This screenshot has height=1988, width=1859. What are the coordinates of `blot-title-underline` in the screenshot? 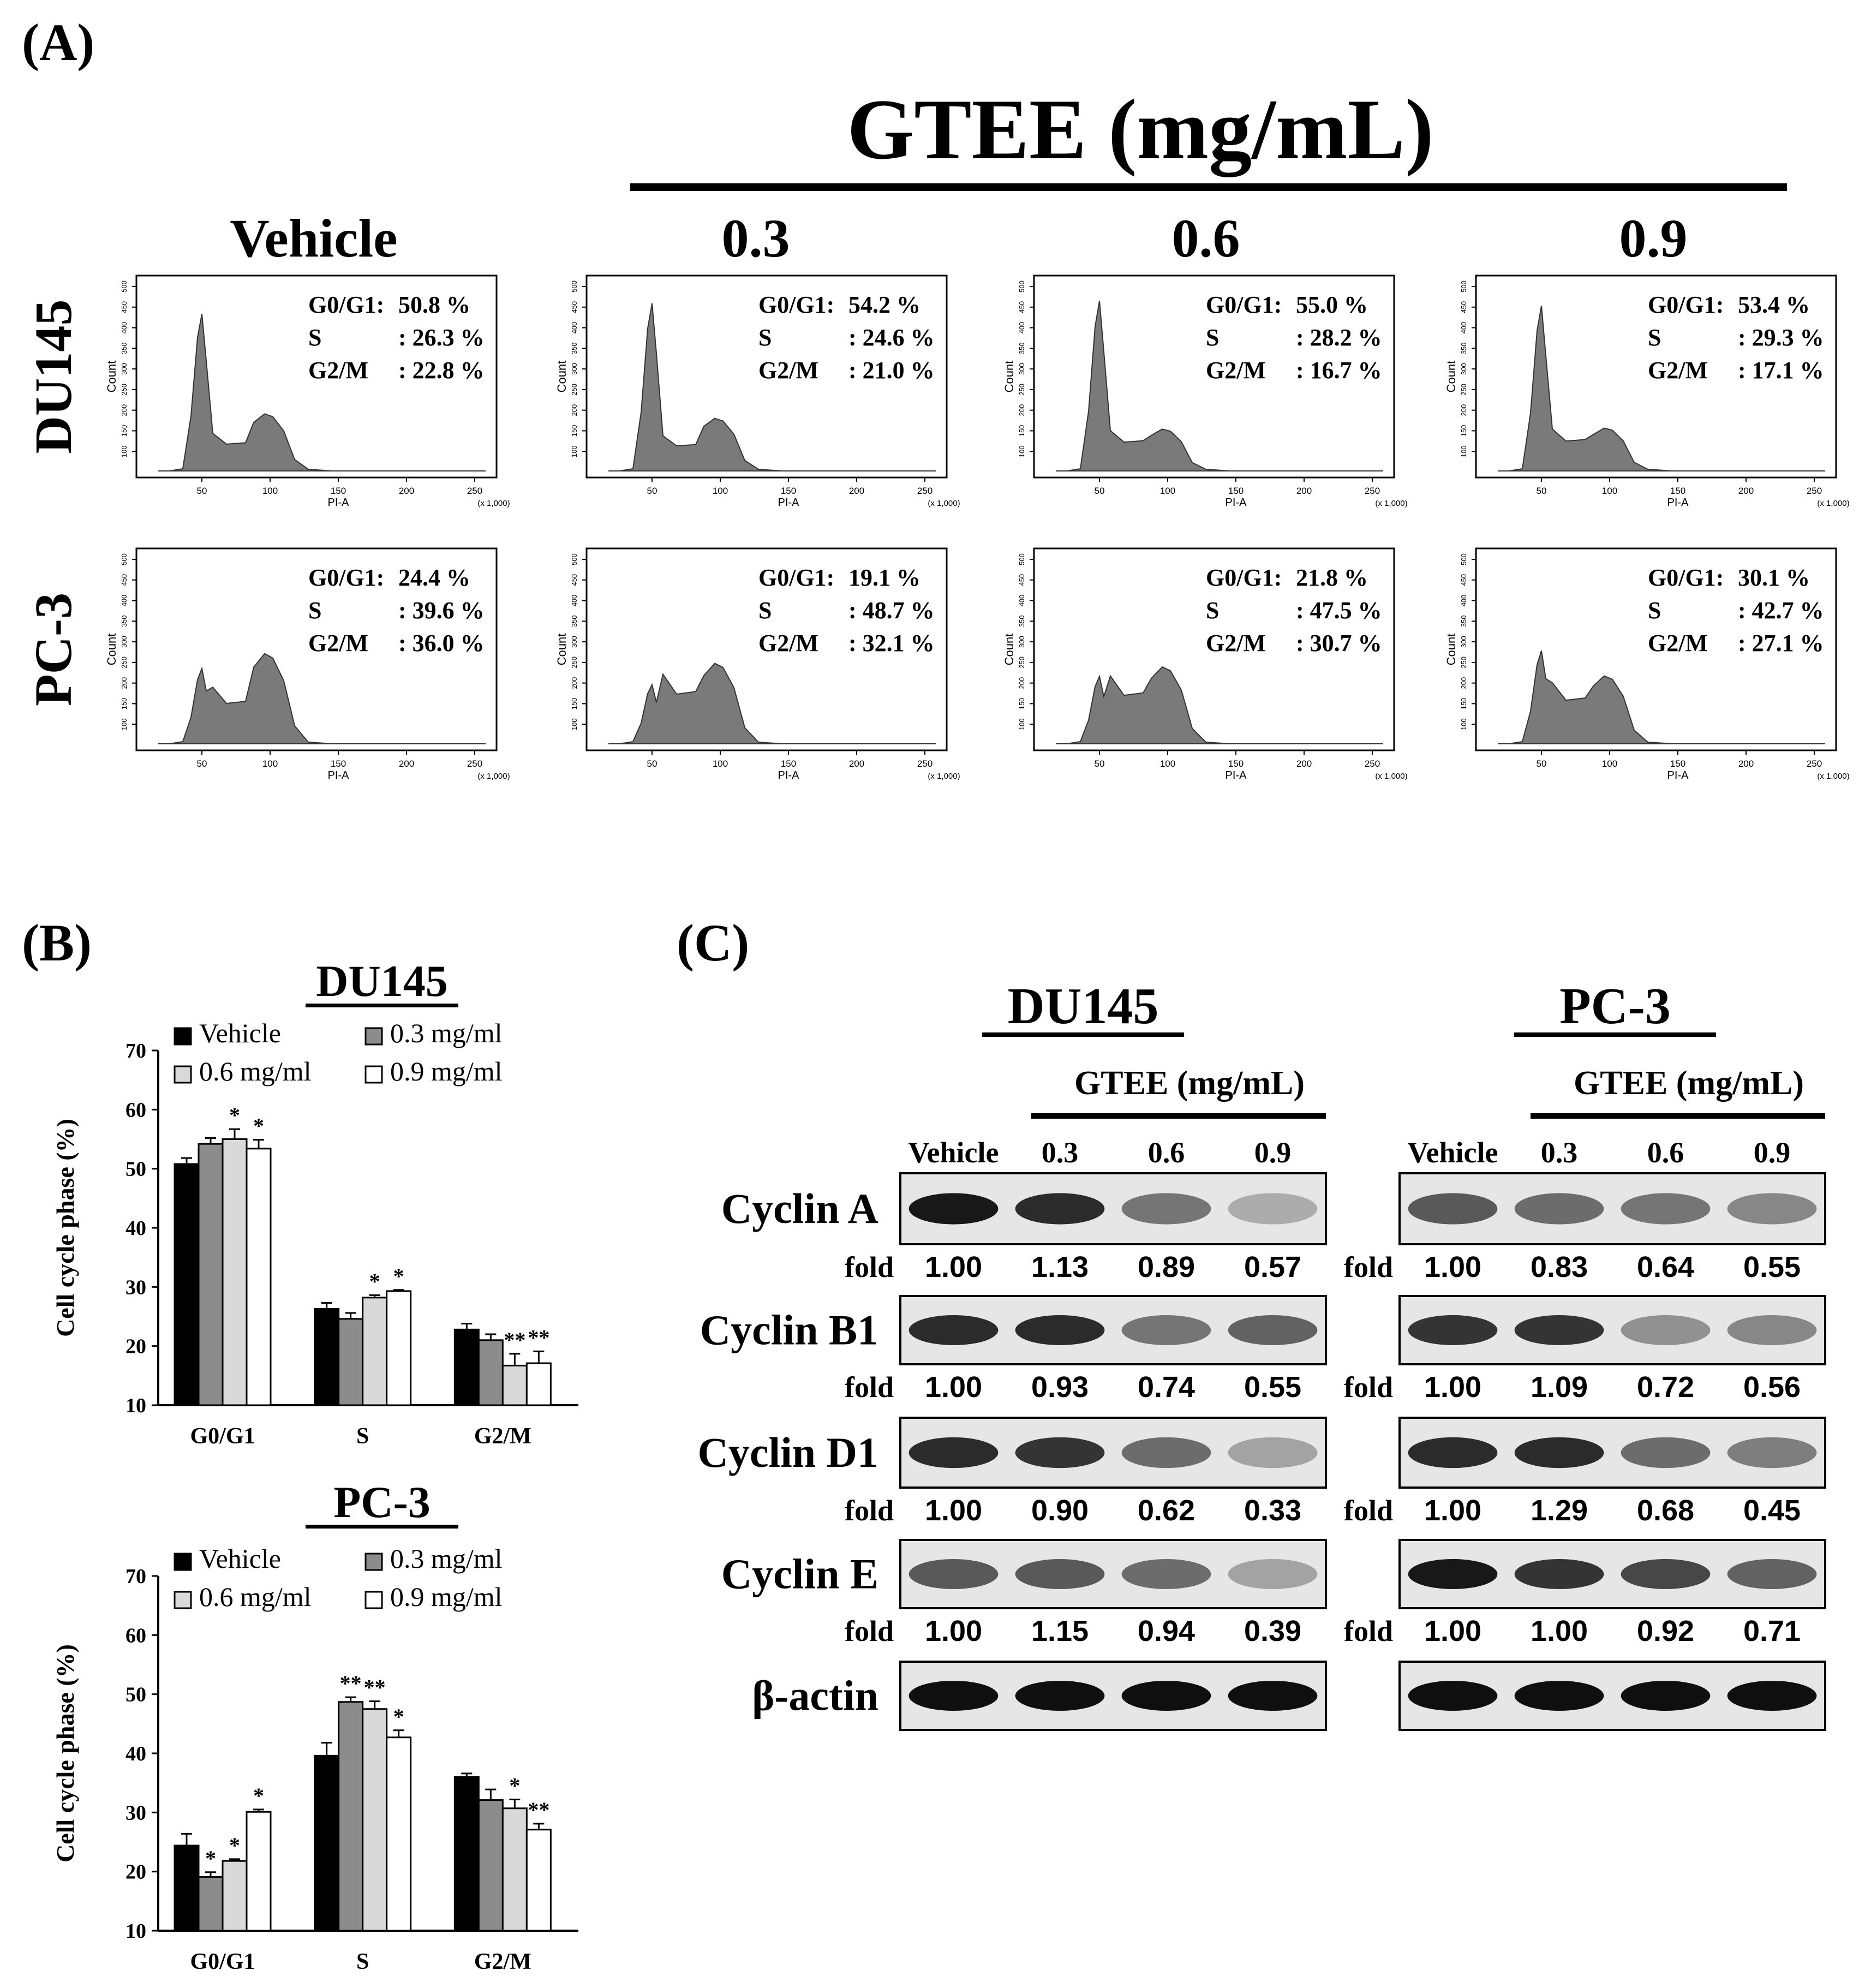 It's located at (1083, 1034).